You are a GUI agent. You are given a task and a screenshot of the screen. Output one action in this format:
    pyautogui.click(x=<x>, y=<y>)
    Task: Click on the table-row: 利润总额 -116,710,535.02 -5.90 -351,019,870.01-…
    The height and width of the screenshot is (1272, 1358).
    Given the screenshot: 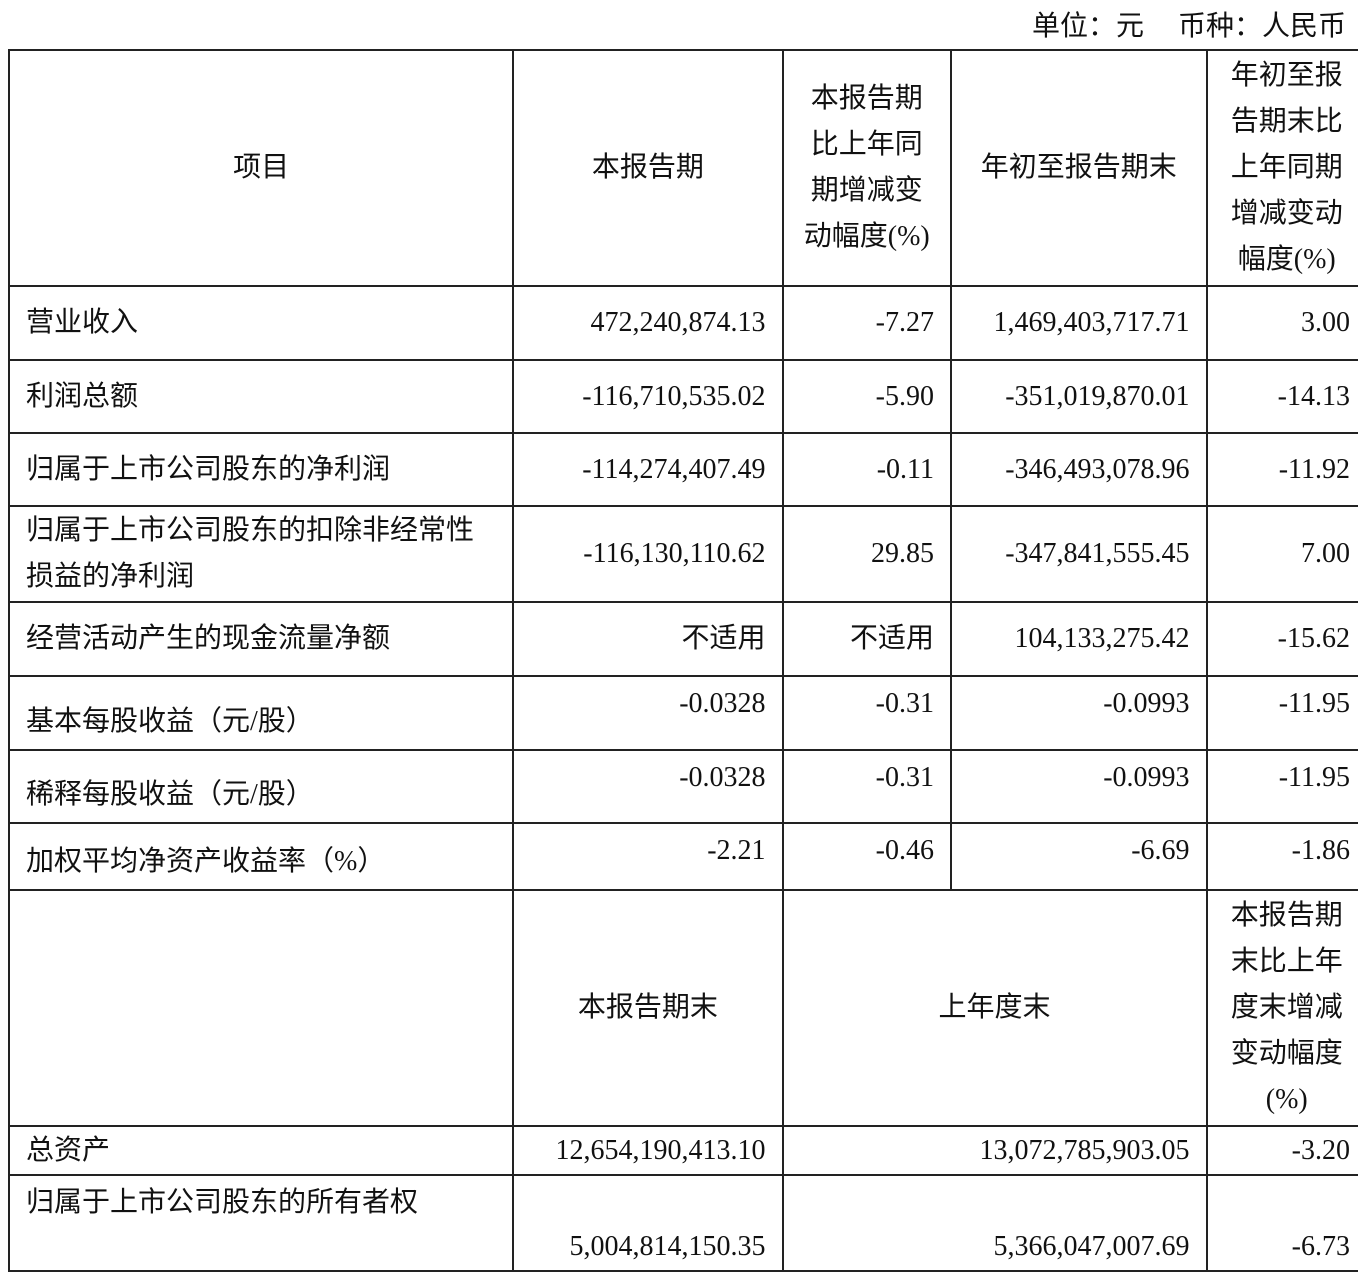 What is the action you would take?
    pyautogui.click(x=682, y=396)
    